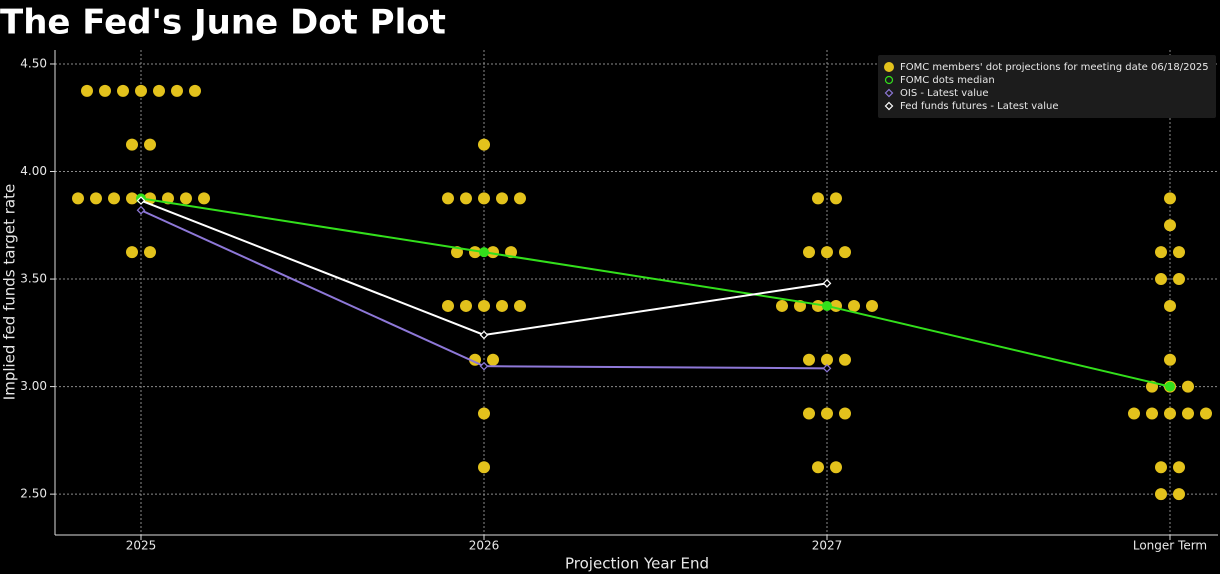 The width and height of the screenshot is (1220, 574). I want to click on x-tick-label: 2027, so click(827, 546).